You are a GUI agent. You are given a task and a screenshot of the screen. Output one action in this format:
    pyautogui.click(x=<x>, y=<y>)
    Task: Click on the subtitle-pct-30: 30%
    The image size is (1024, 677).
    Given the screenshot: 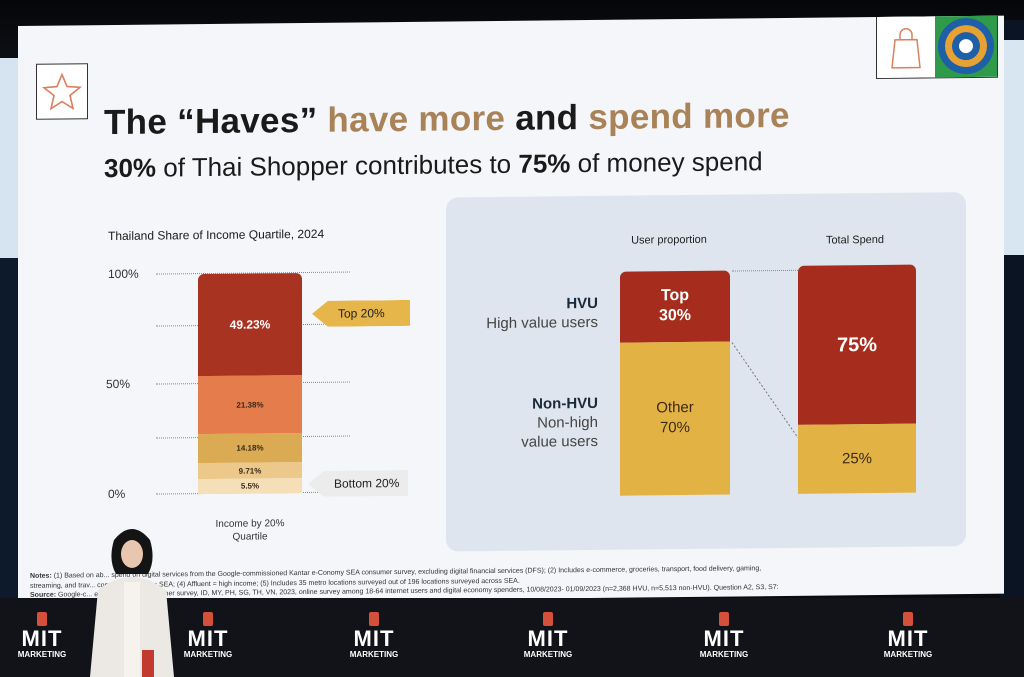 What is the action you would take?
    pyautogui.click(x=130, y=168)
    